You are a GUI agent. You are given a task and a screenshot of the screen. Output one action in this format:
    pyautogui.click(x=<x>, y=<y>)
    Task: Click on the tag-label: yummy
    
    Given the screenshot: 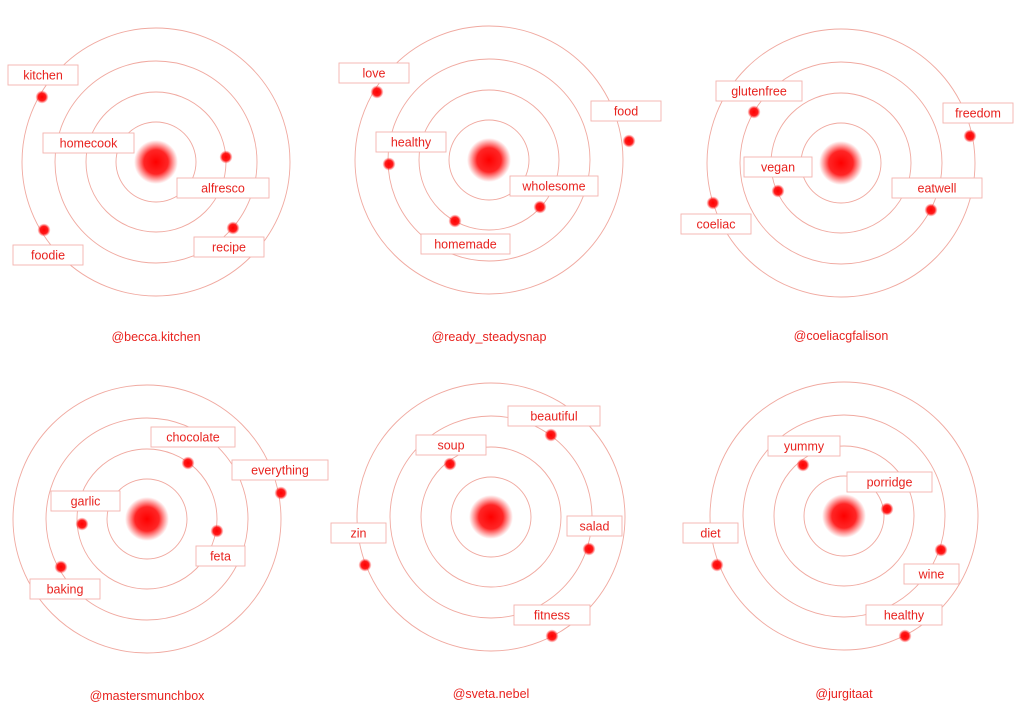 What is the action you would take?
    pyautogui.click(x=804, y=447)
    